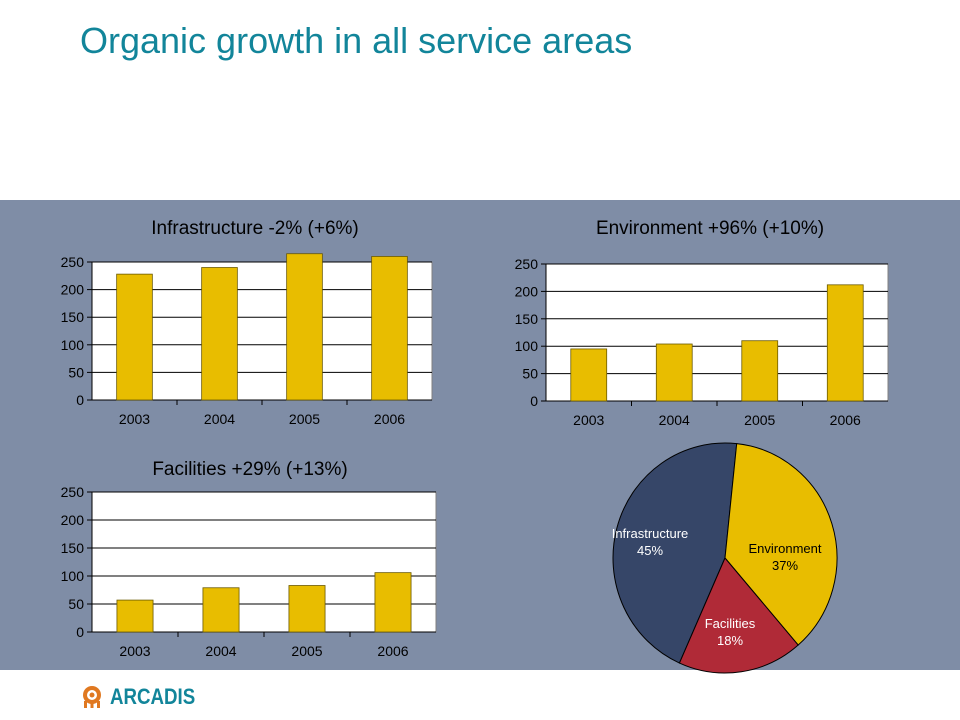  I want to click on pie-slice-environment, so click(781, 544).